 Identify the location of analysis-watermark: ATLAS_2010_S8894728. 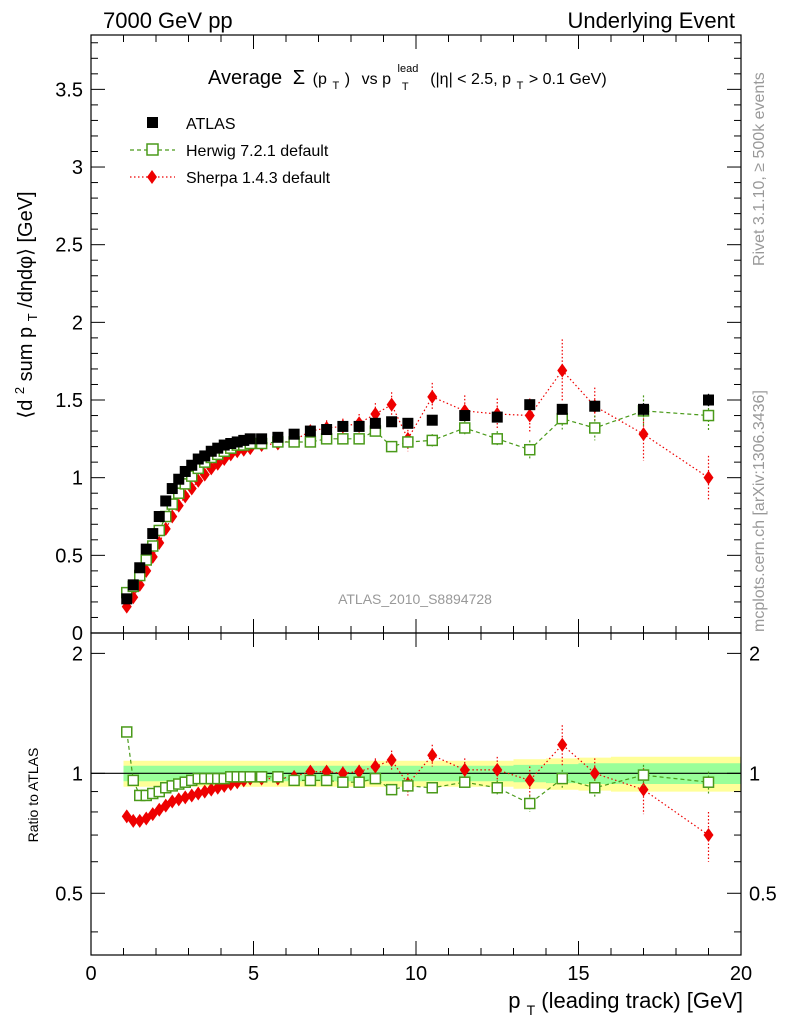
(415, 599).